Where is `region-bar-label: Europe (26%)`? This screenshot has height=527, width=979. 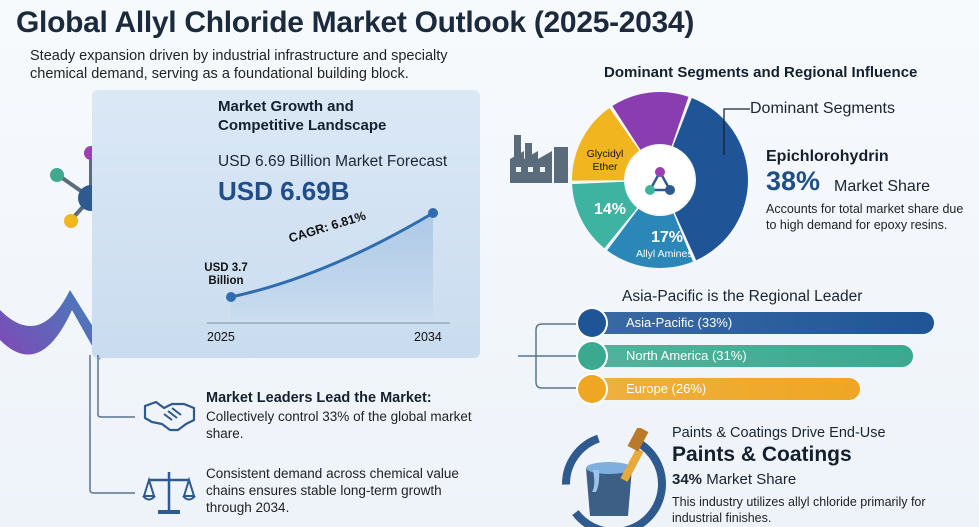 region-bar-label: Europe (26%) is located at coordinates (666, 388).